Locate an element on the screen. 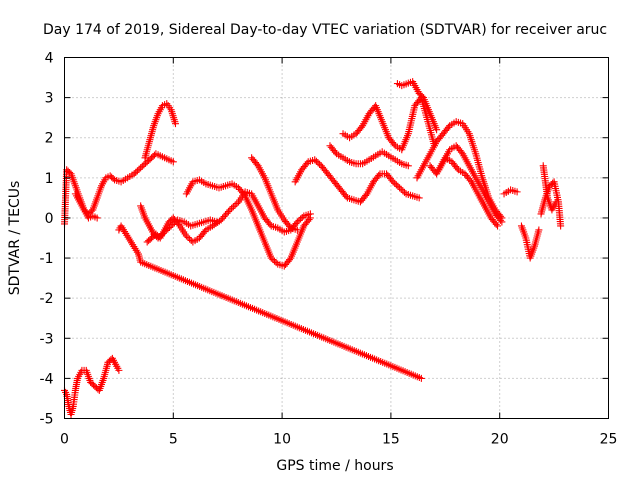 The width and height of the screenshot is (640, 480). y-tick-label: -1 is located at coordinates (47, 259).